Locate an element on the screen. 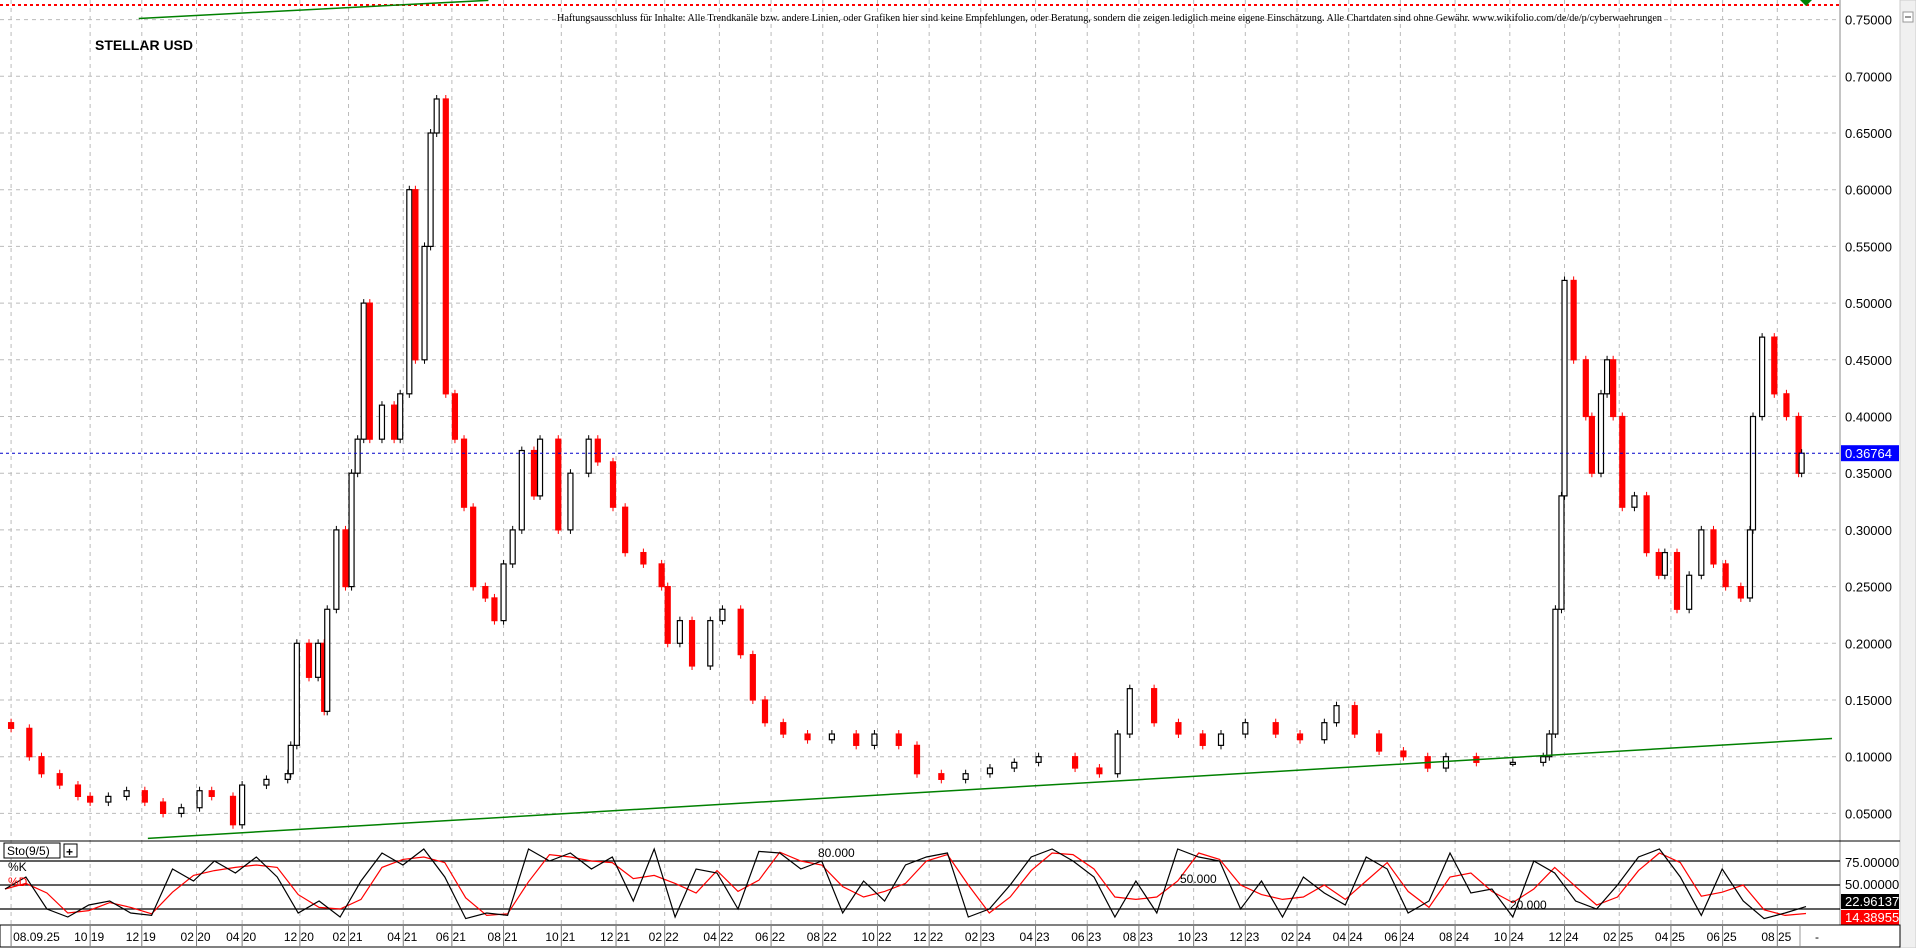 Image resolution: width=1916 pixels, height=948 pixels. time-tick-label: 12 19 is located at coordinates (141, 937).